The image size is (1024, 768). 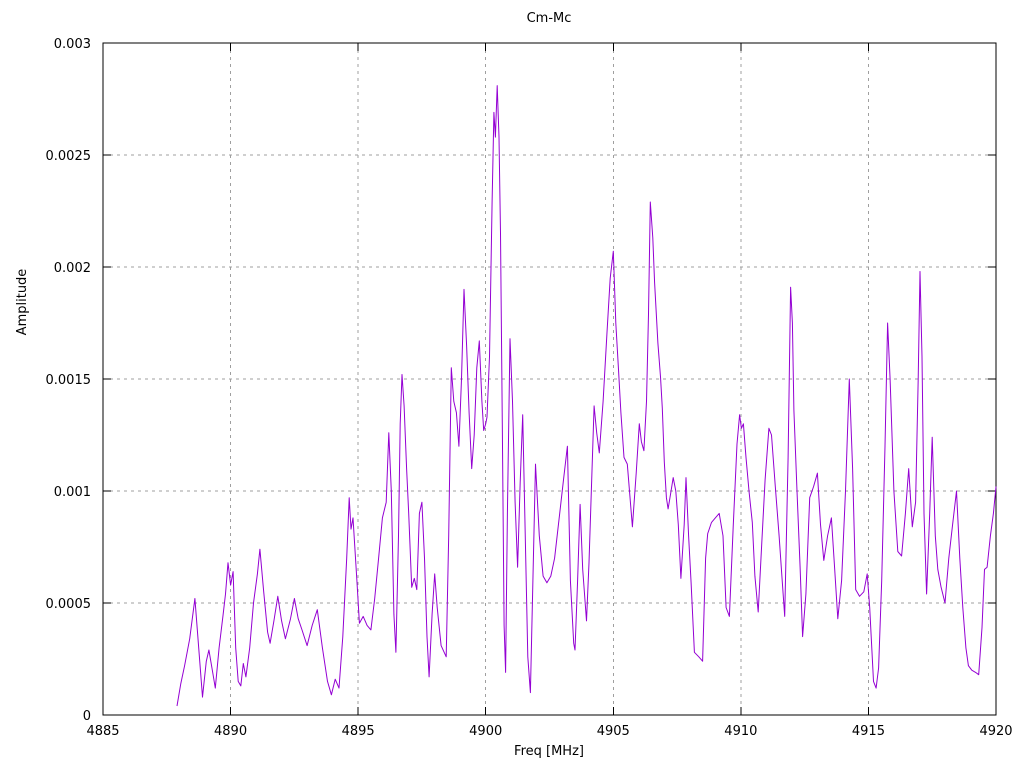 I want to click on y-tick-label: 0.0015, so click(x=69, y=380).